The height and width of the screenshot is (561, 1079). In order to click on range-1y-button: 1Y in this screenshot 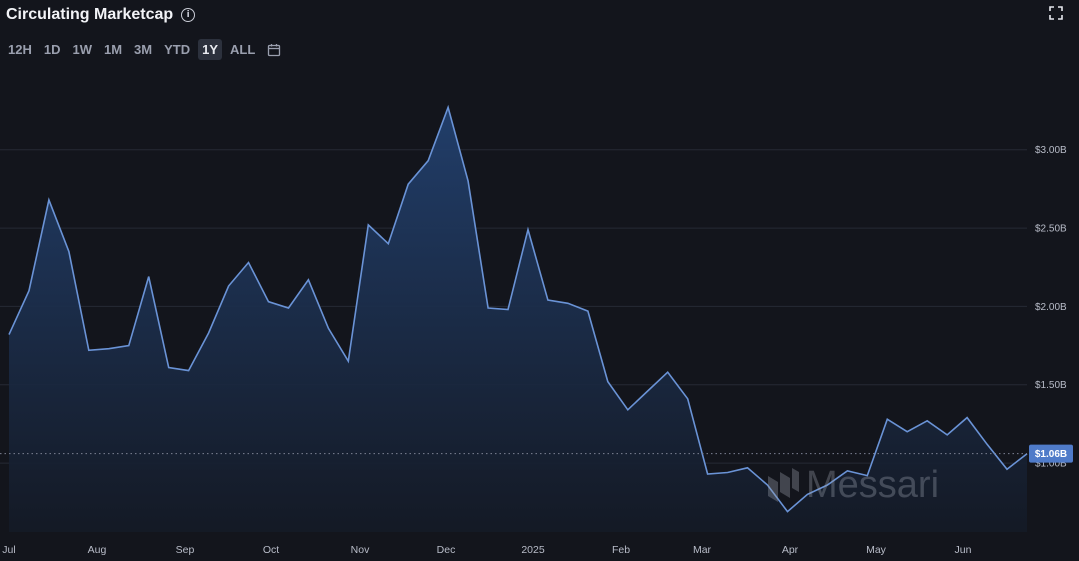, I will do `click(210, 49)`.